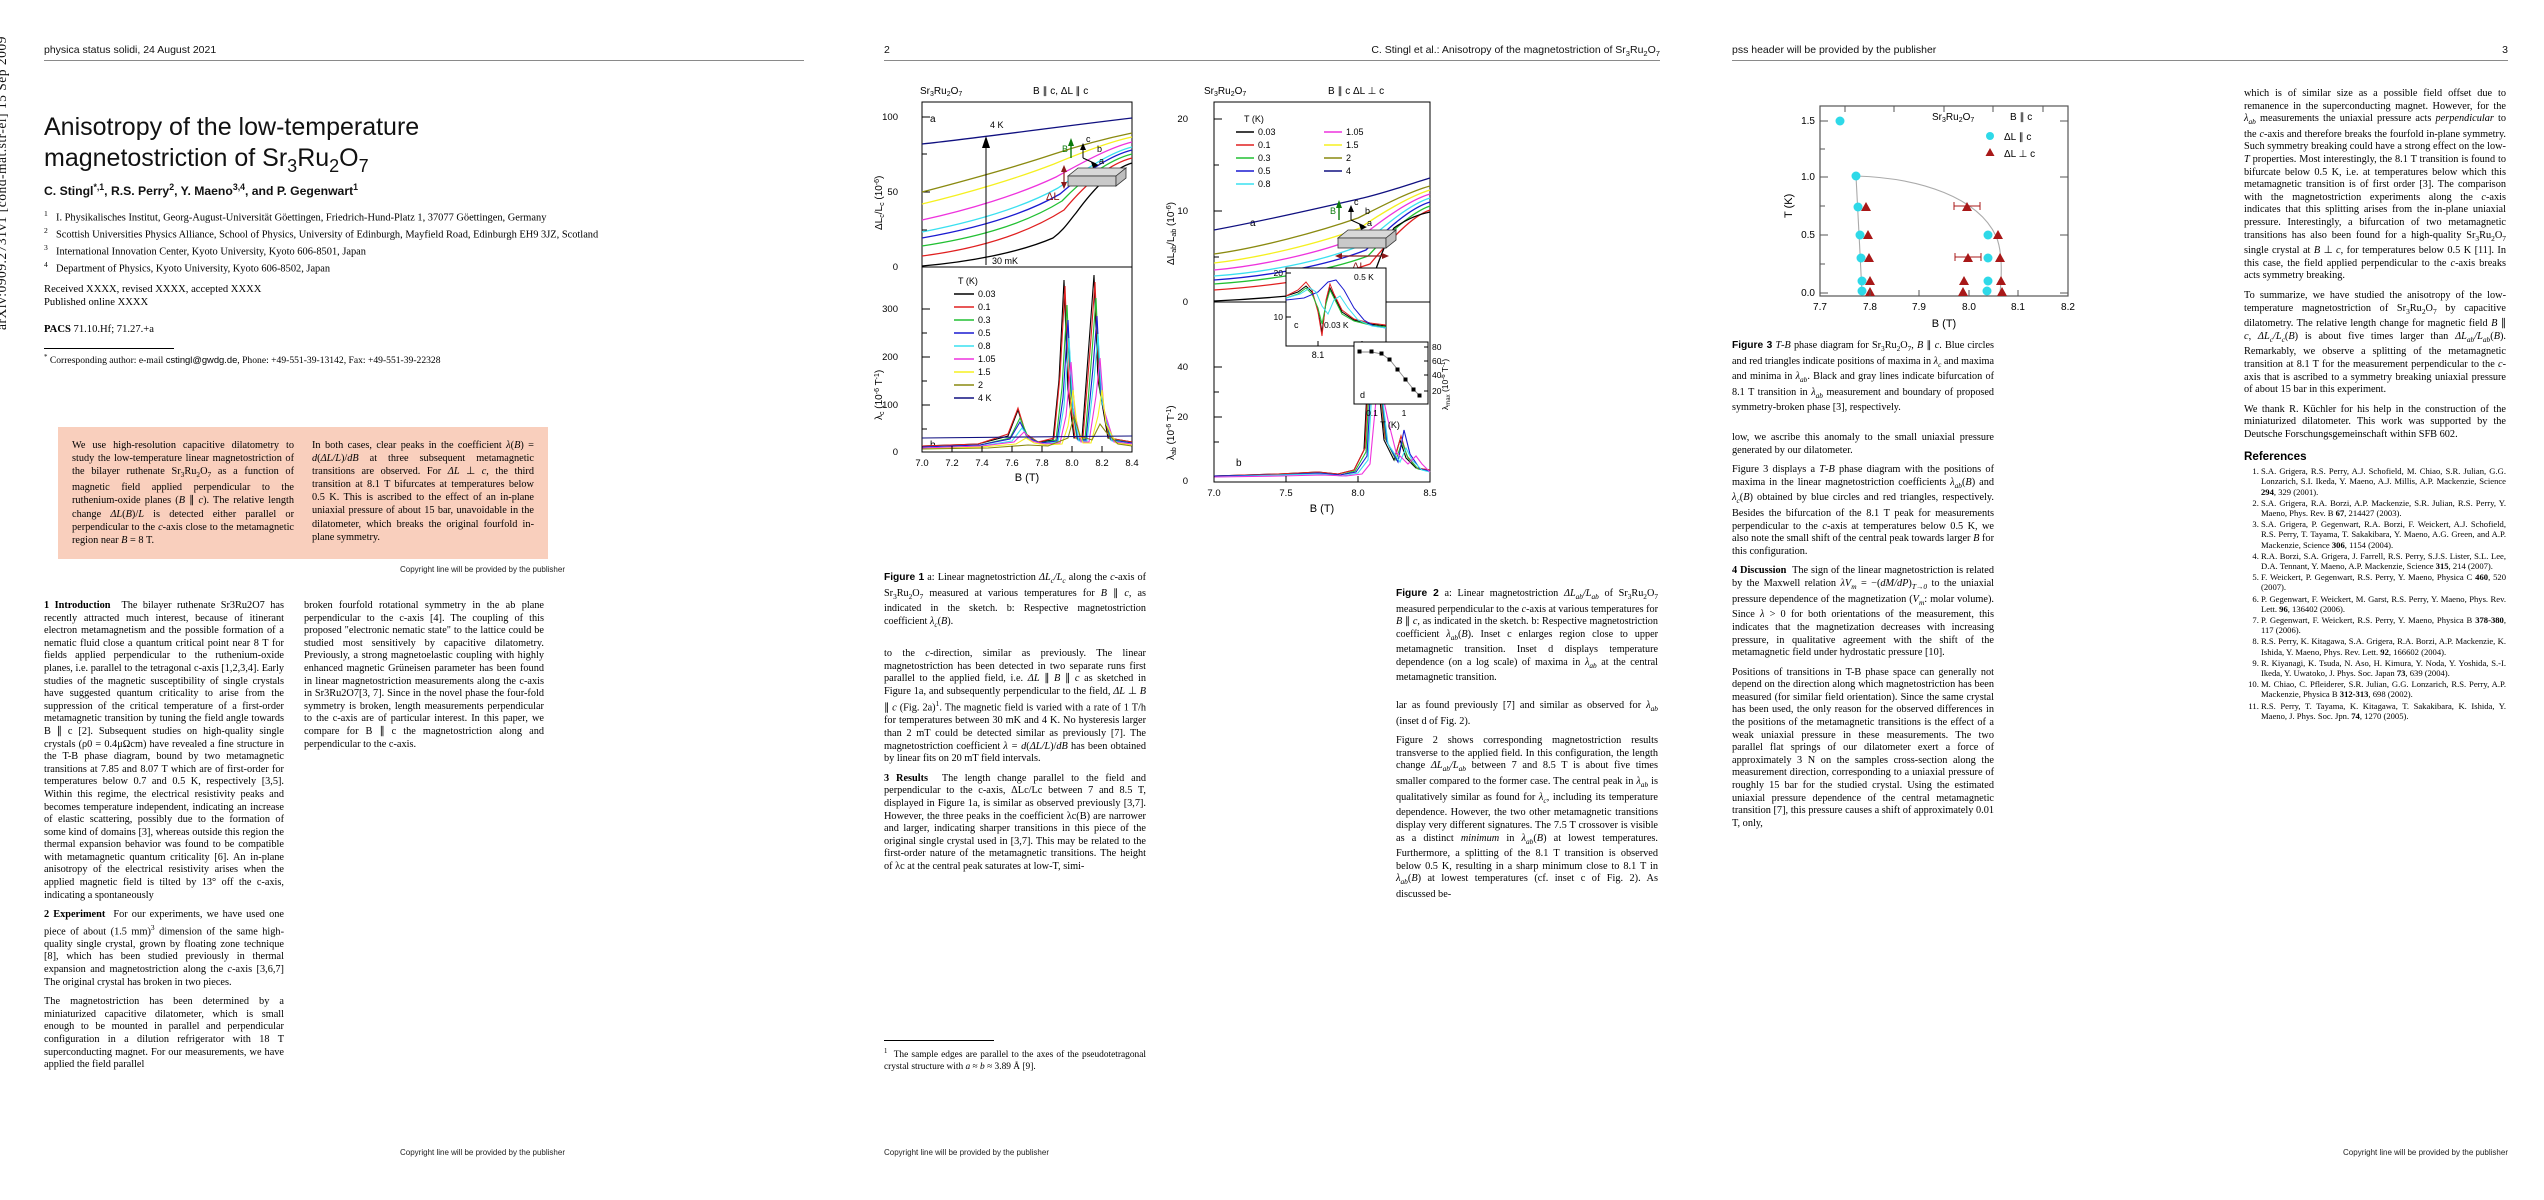  What do you see at coordinates (985, 398) in the screenshot?
I see `svg-text: 4 K` at bounding box center [985, 398].